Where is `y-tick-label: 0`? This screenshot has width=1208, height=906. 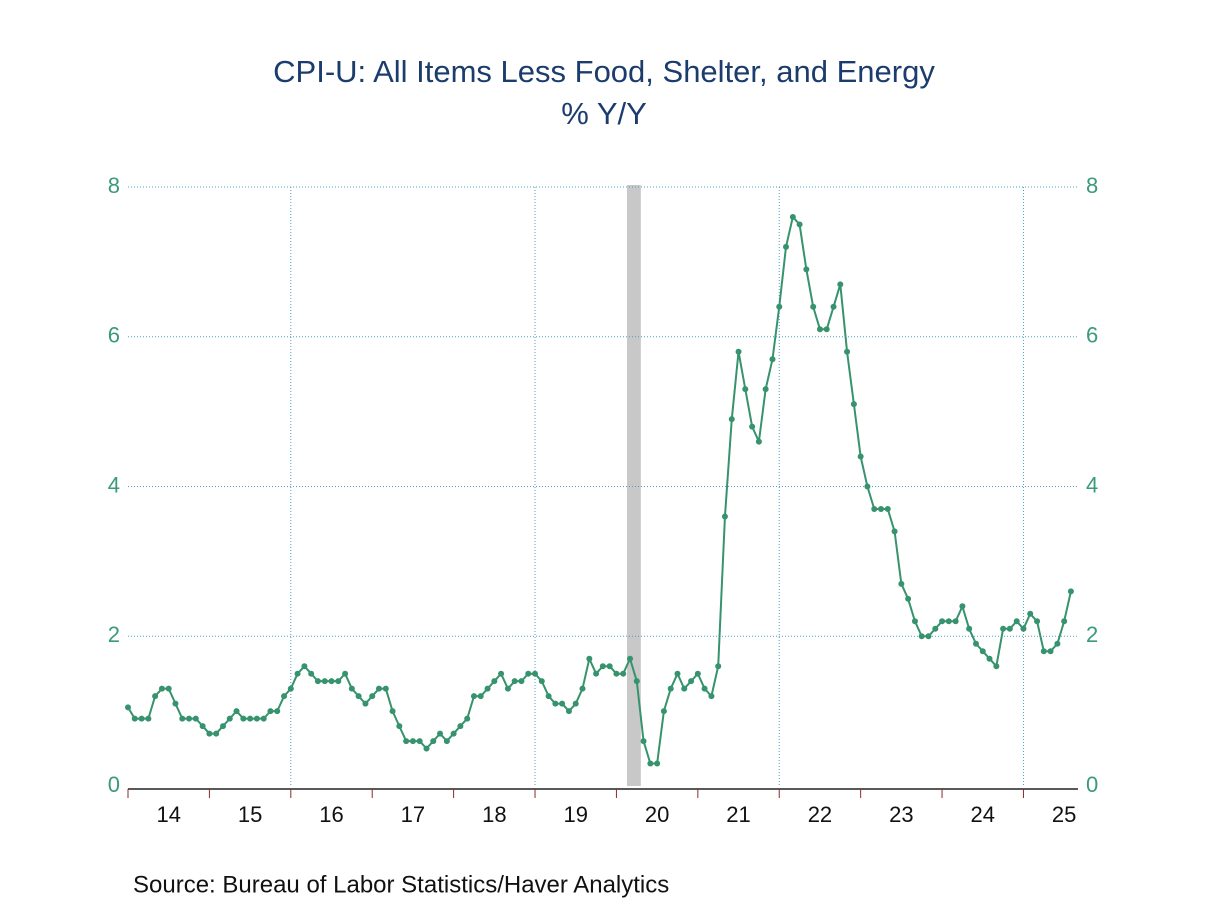 y-tick-label: 0 is located at coordinates (114, 784).